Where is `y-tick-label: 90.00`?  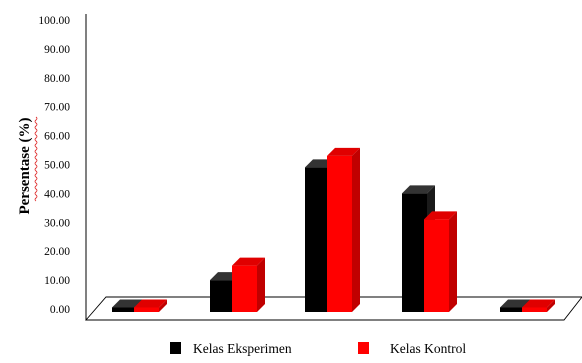 y-tick-label: 90.00 is located at coordinates (57, 50).